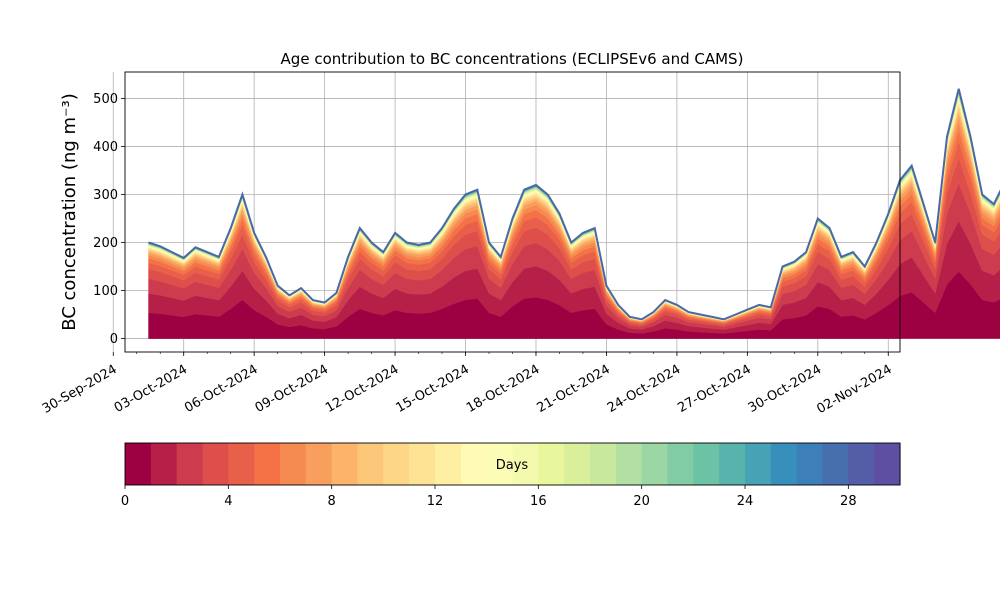 This screenshot has width=1000, height=600. What do you see at coordinates (503, 389) in the screenshot?
I see `x-tick-label: 18-Oct-2024` at bounding box center [503, 389].